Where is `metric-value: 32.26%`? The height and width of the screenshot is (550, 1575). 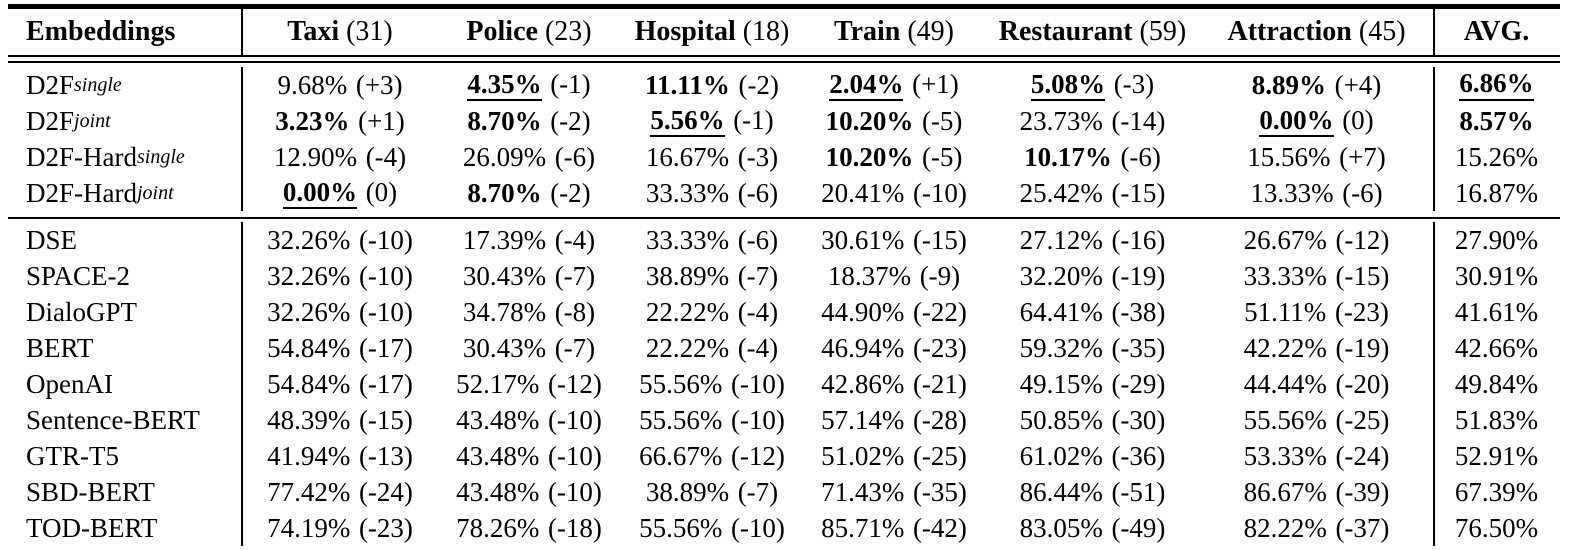 metric-value: 32.26% is located at coordinates (309, 275).